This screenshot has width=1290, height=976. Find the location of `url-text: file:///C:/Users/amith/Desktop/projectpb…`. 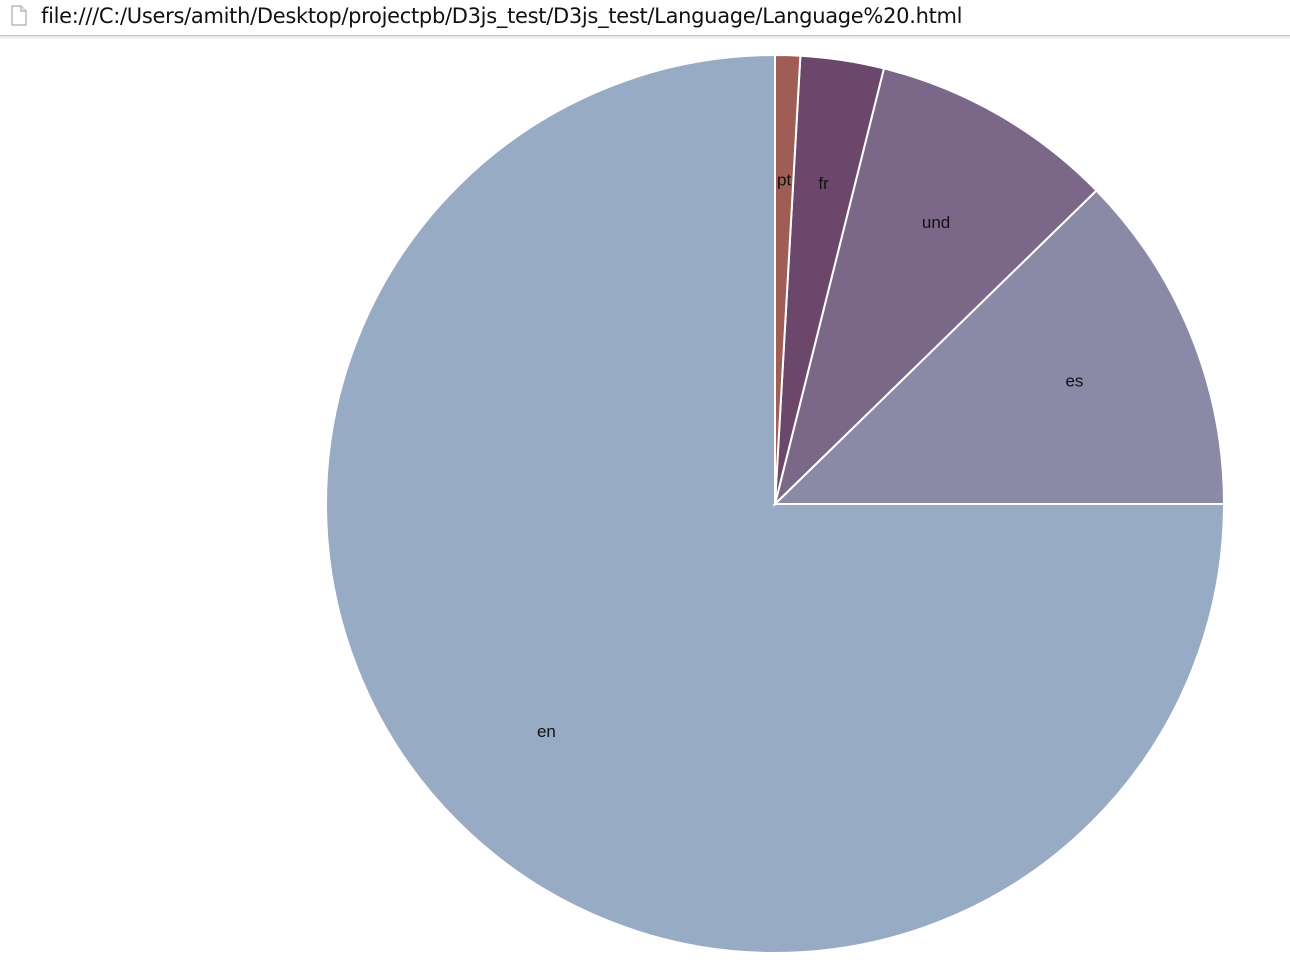

url-text: file:///C:/Users/amith/Desktop/projectpb… is located at coordinates (502, 16).